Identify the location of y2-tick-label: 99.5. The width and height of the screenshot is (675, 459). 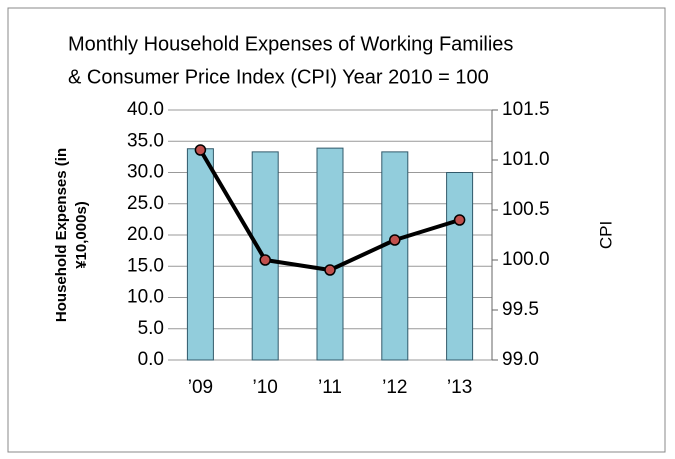
(520, 309).